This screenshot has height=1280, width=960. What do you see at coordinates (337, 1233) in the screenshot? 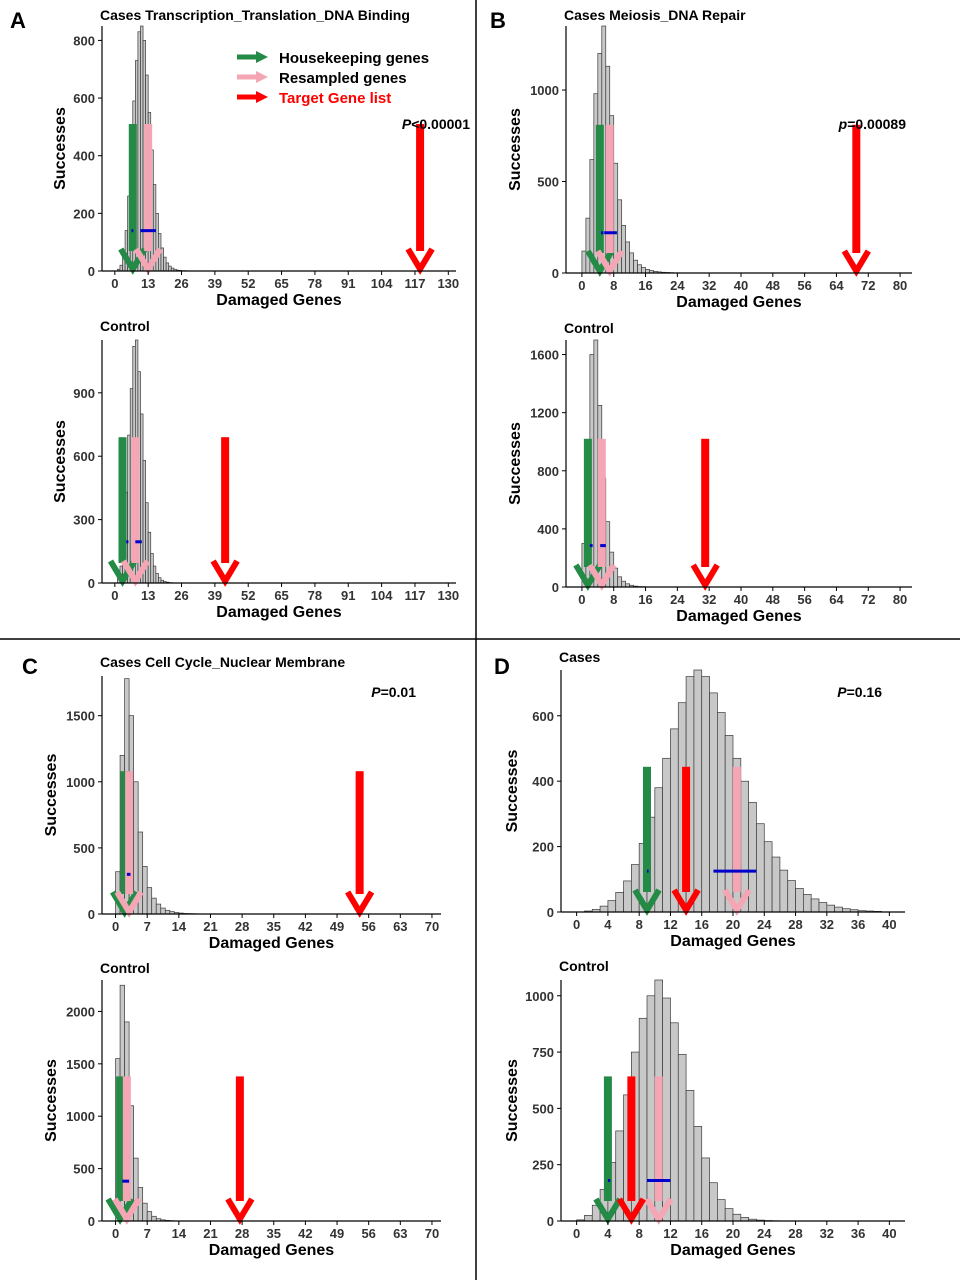
I see `x-tick-label: 49` at bounding box center [337, 1233].